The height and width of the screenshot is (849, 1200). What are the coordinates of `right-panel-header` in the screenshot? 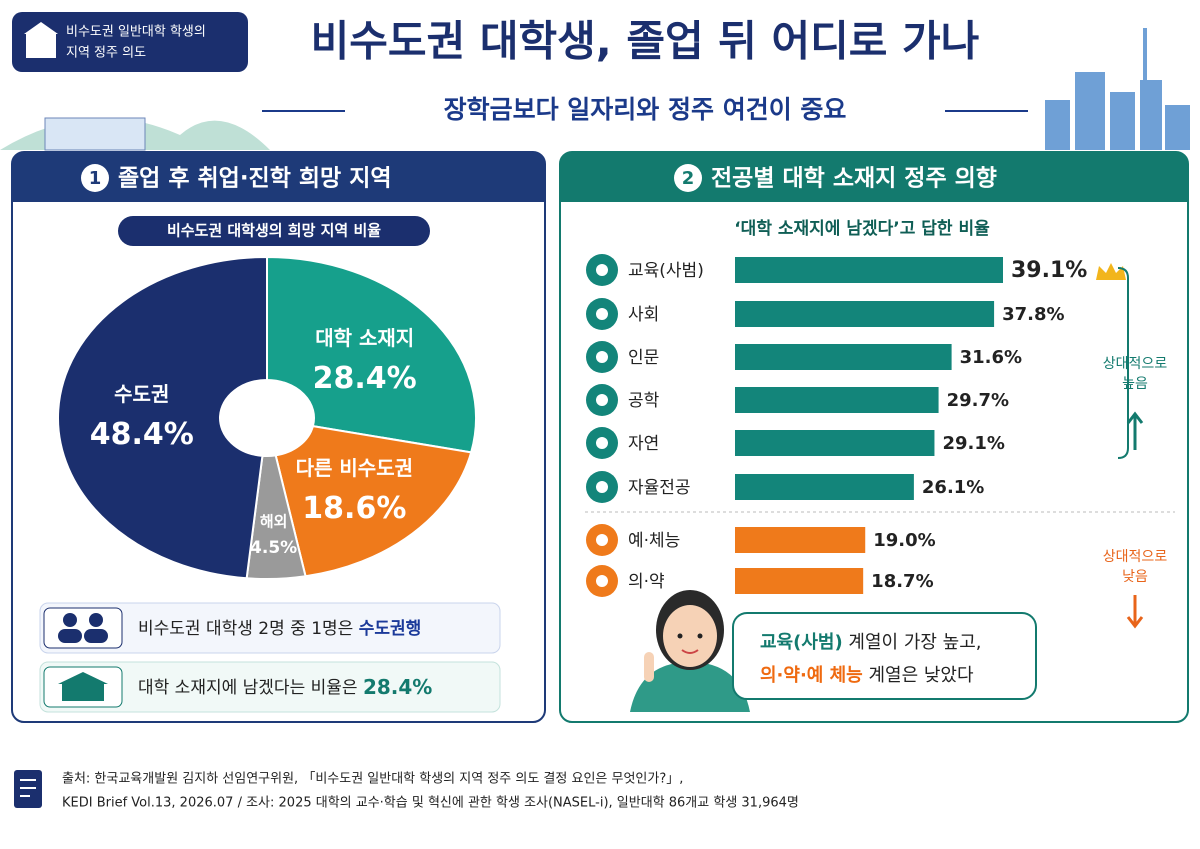 It's located at (874, 177).